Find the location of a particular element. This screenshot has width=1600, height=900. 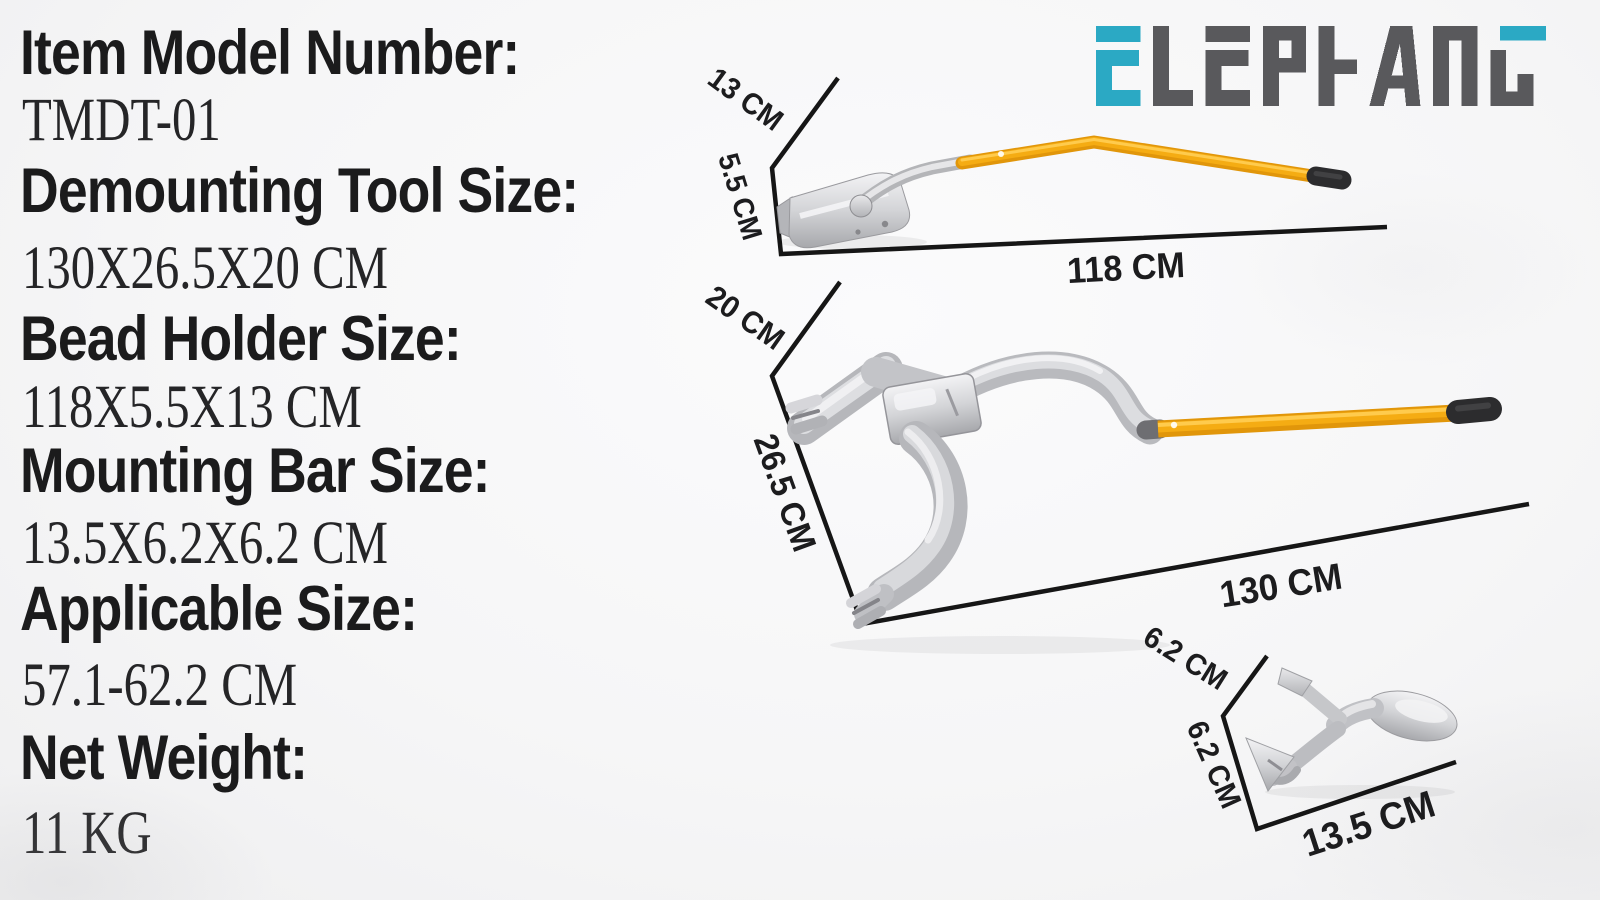

logo-letter-e1 is located at coordinates (1118, 66).